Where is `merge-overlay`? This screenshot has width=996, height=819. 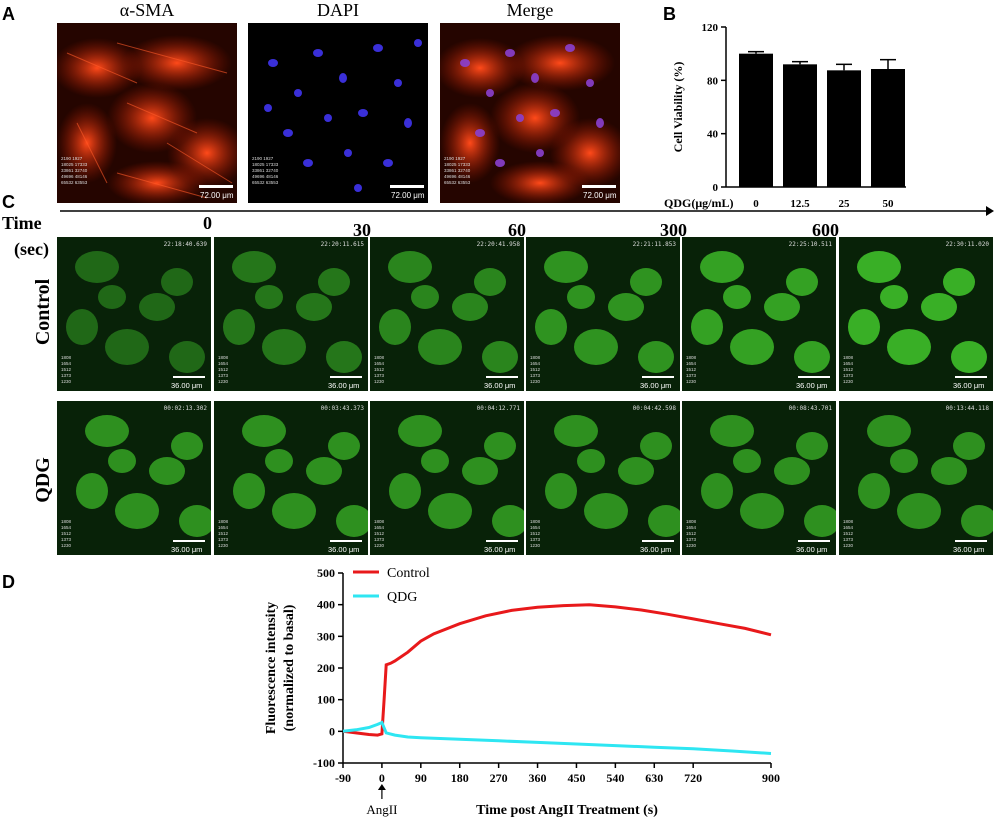 merge-overlay is located at coordinates (530, 113).